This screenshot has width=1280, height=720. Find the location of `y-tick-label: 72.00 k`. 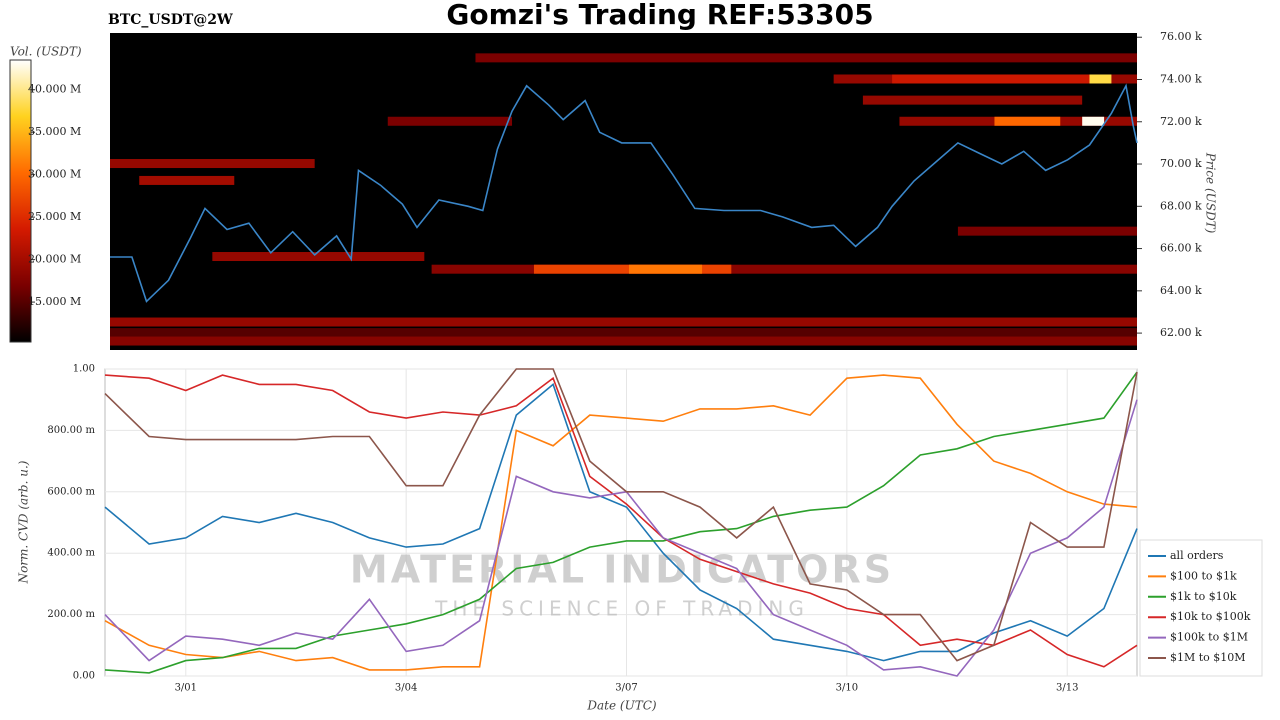

y-tick-label: 72.00 k is located at coordinates (1181, 121).